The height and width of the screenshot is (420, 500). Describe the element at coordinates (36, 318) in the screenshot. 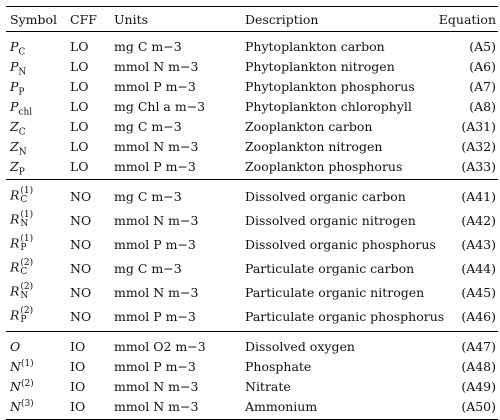

I see `symbol-cell: R (2) P` at that location.